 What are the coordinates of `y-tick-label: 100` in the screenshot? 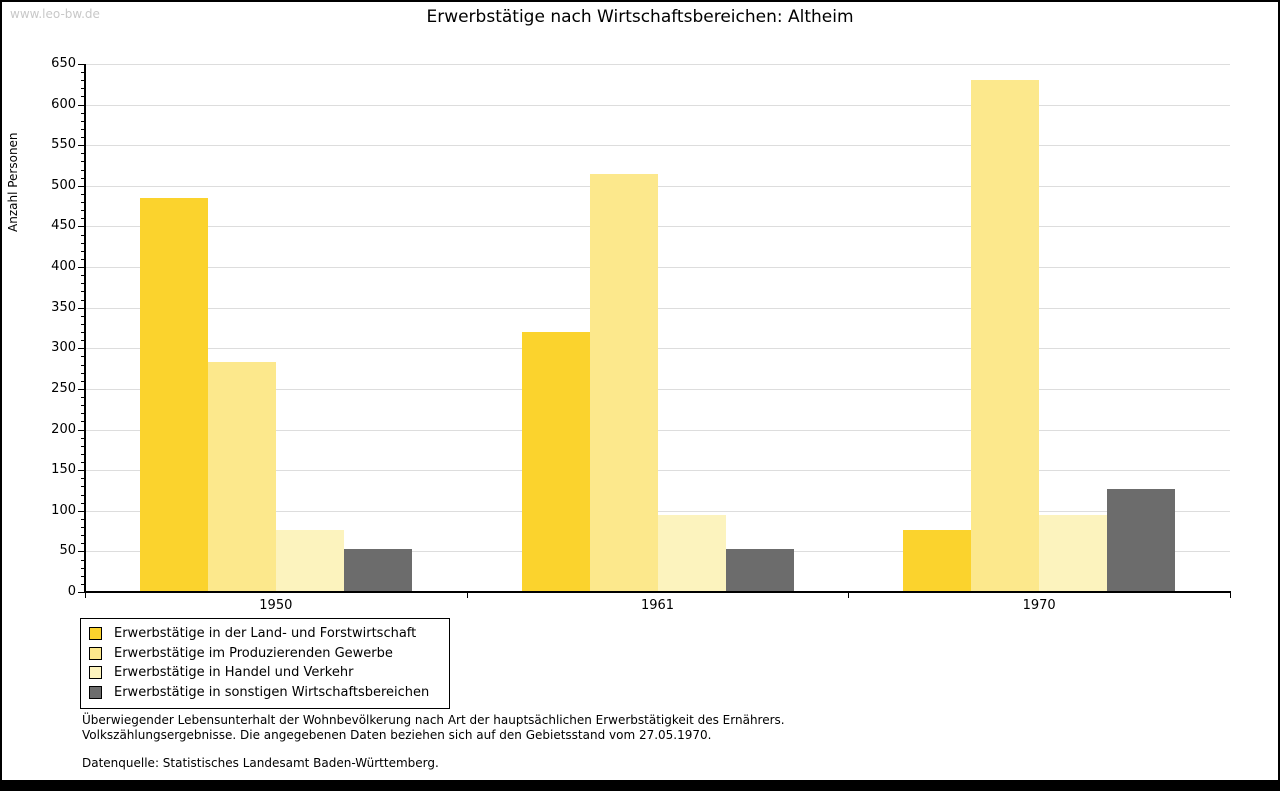 It's located at (63, 510).